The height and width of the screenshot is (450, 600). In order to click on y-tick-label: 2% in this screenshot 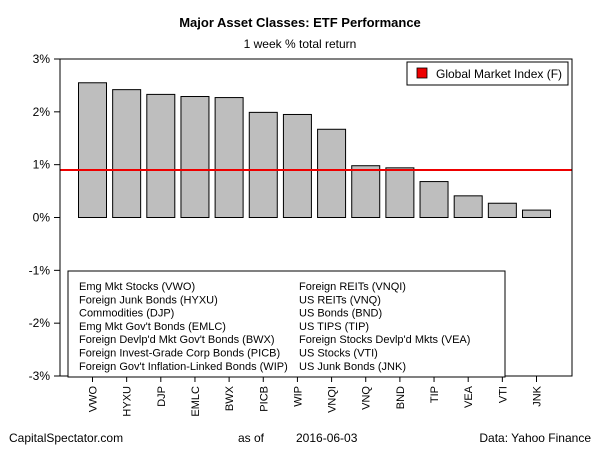, I will do `click(42, 112)`.